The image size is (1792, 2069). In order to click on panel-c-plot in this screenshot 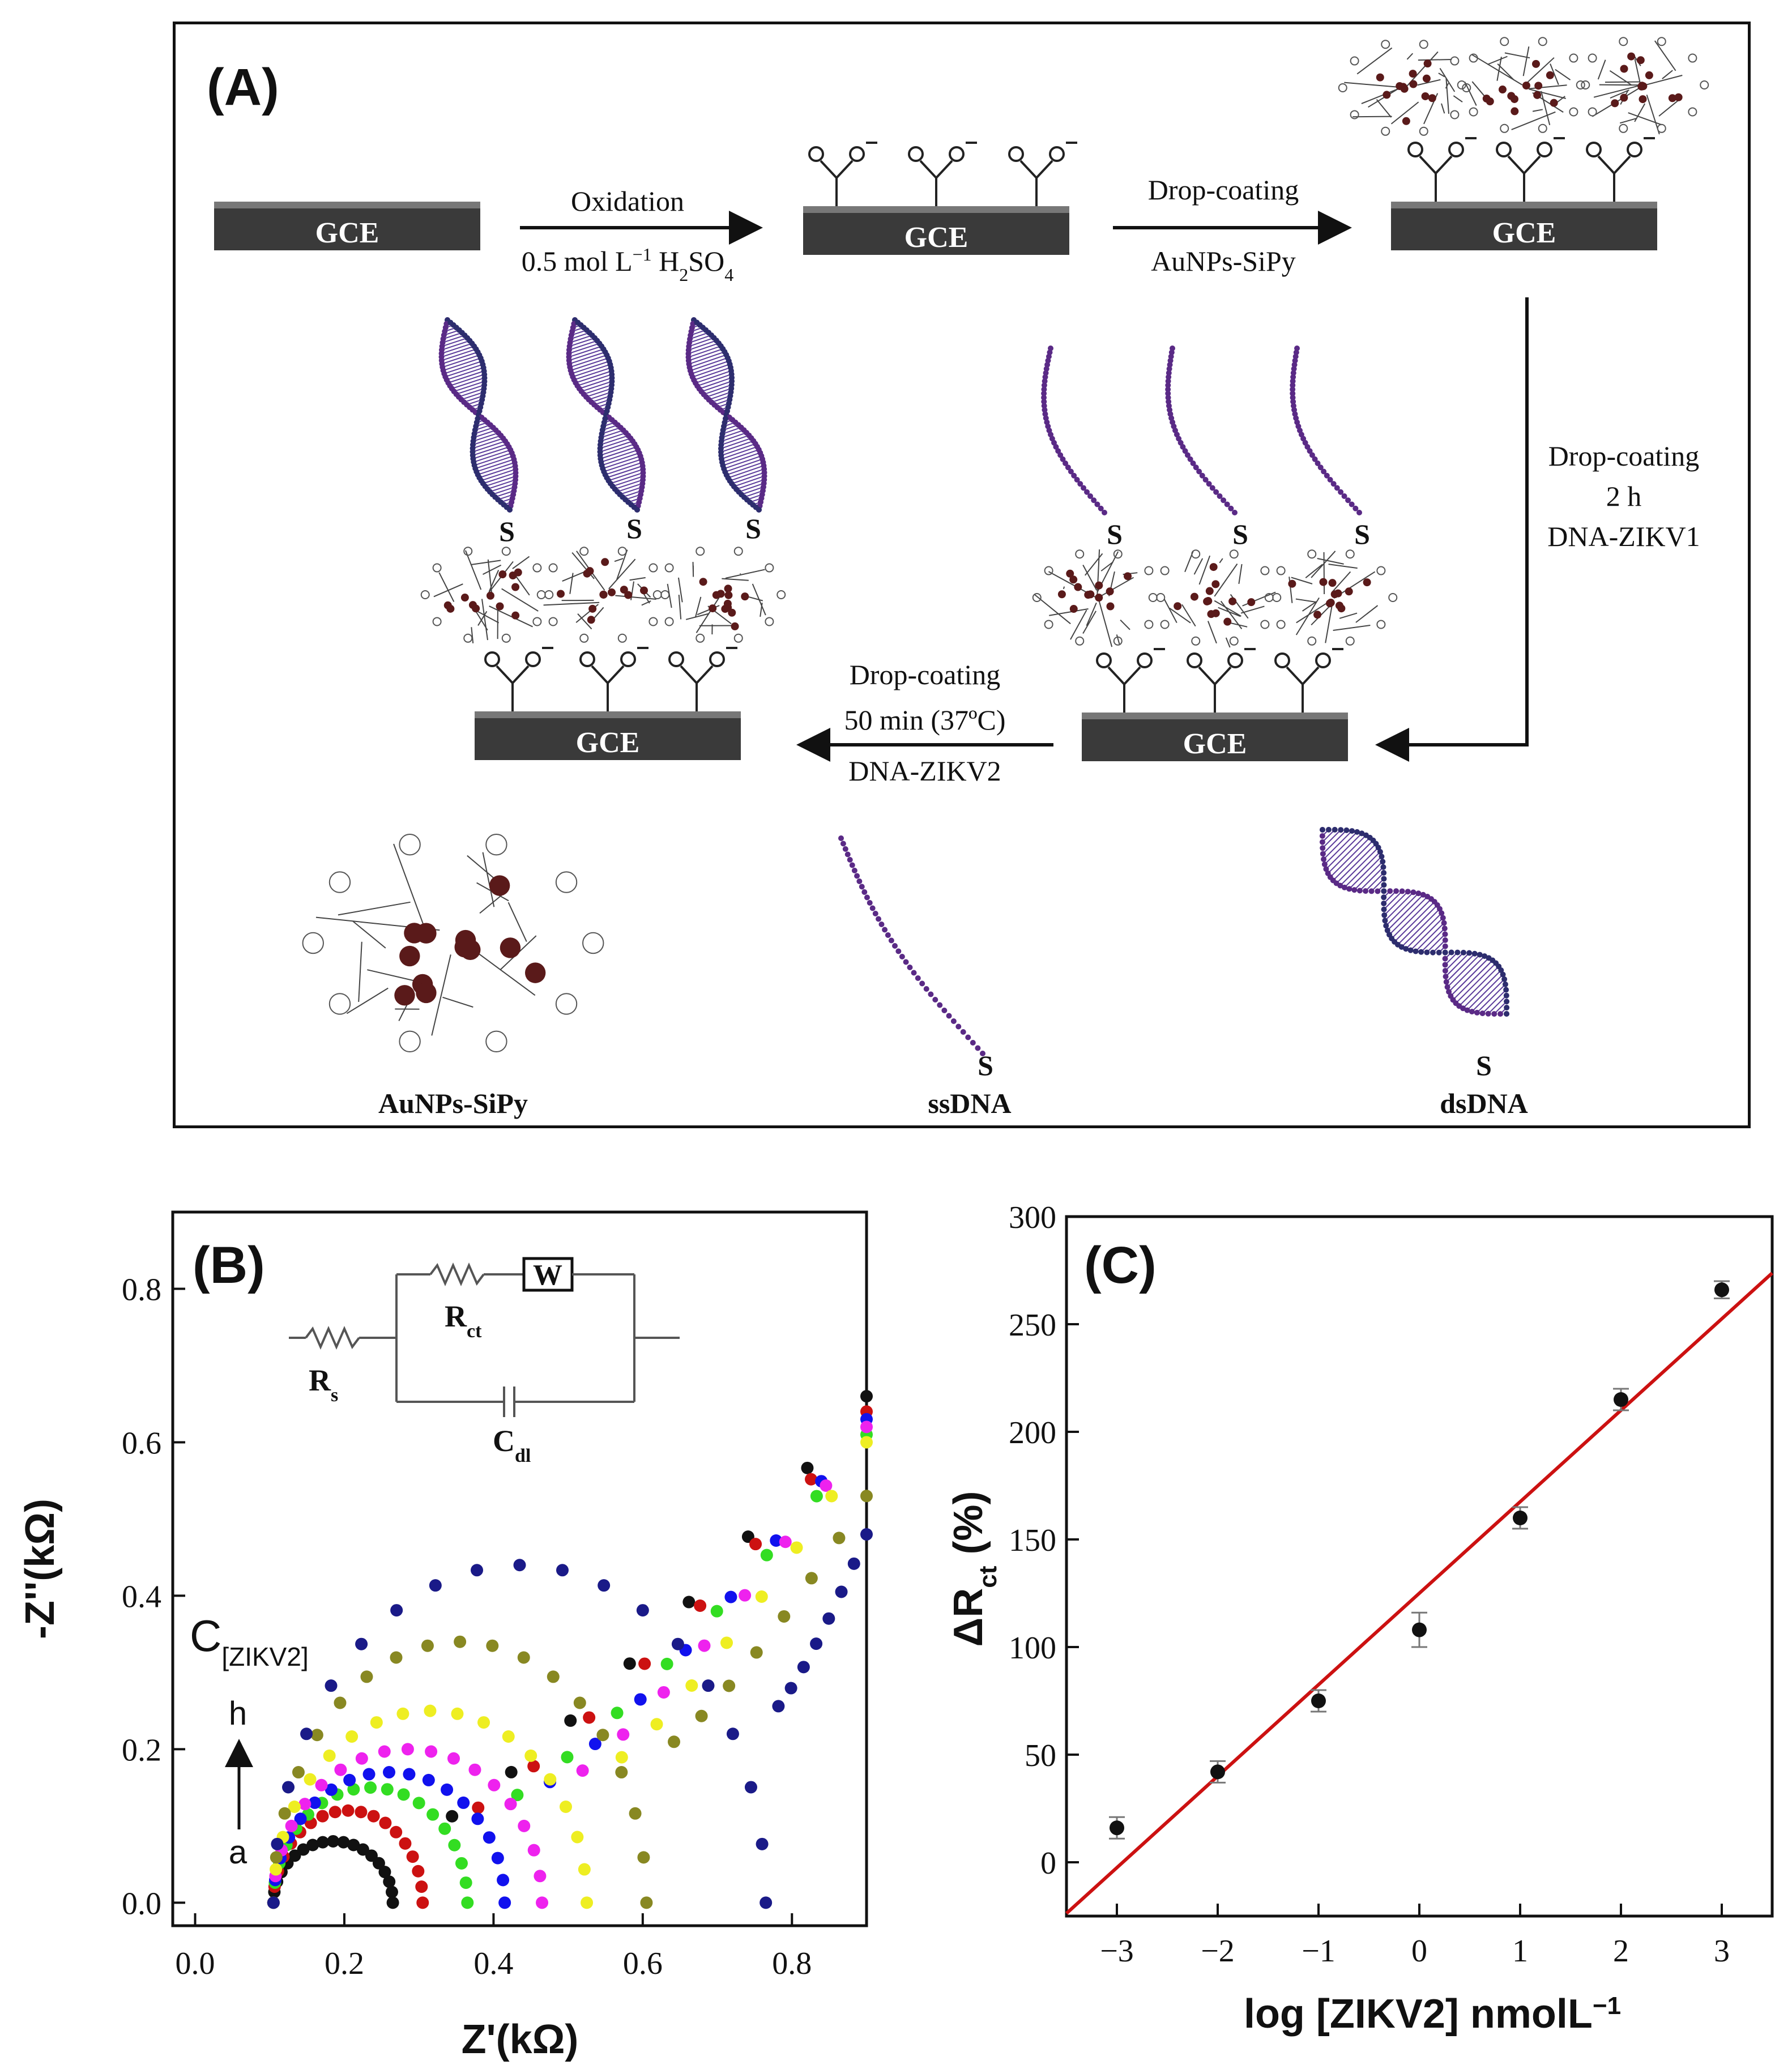, I will do `click(1419, 1593)`.